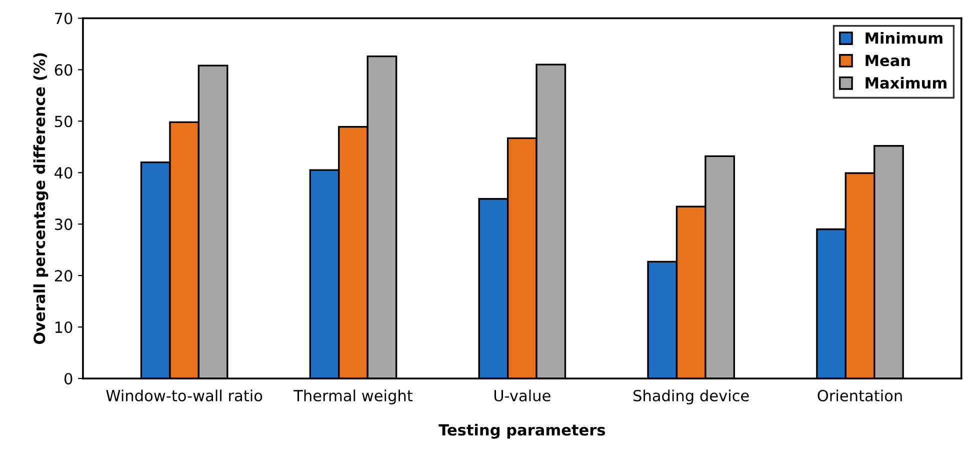 The height and width of the screenshot is (456, 976). Describe the element at coordinates (353, 397) in the screenshot. I see `x-tick-label: Thermal weight` at that location.